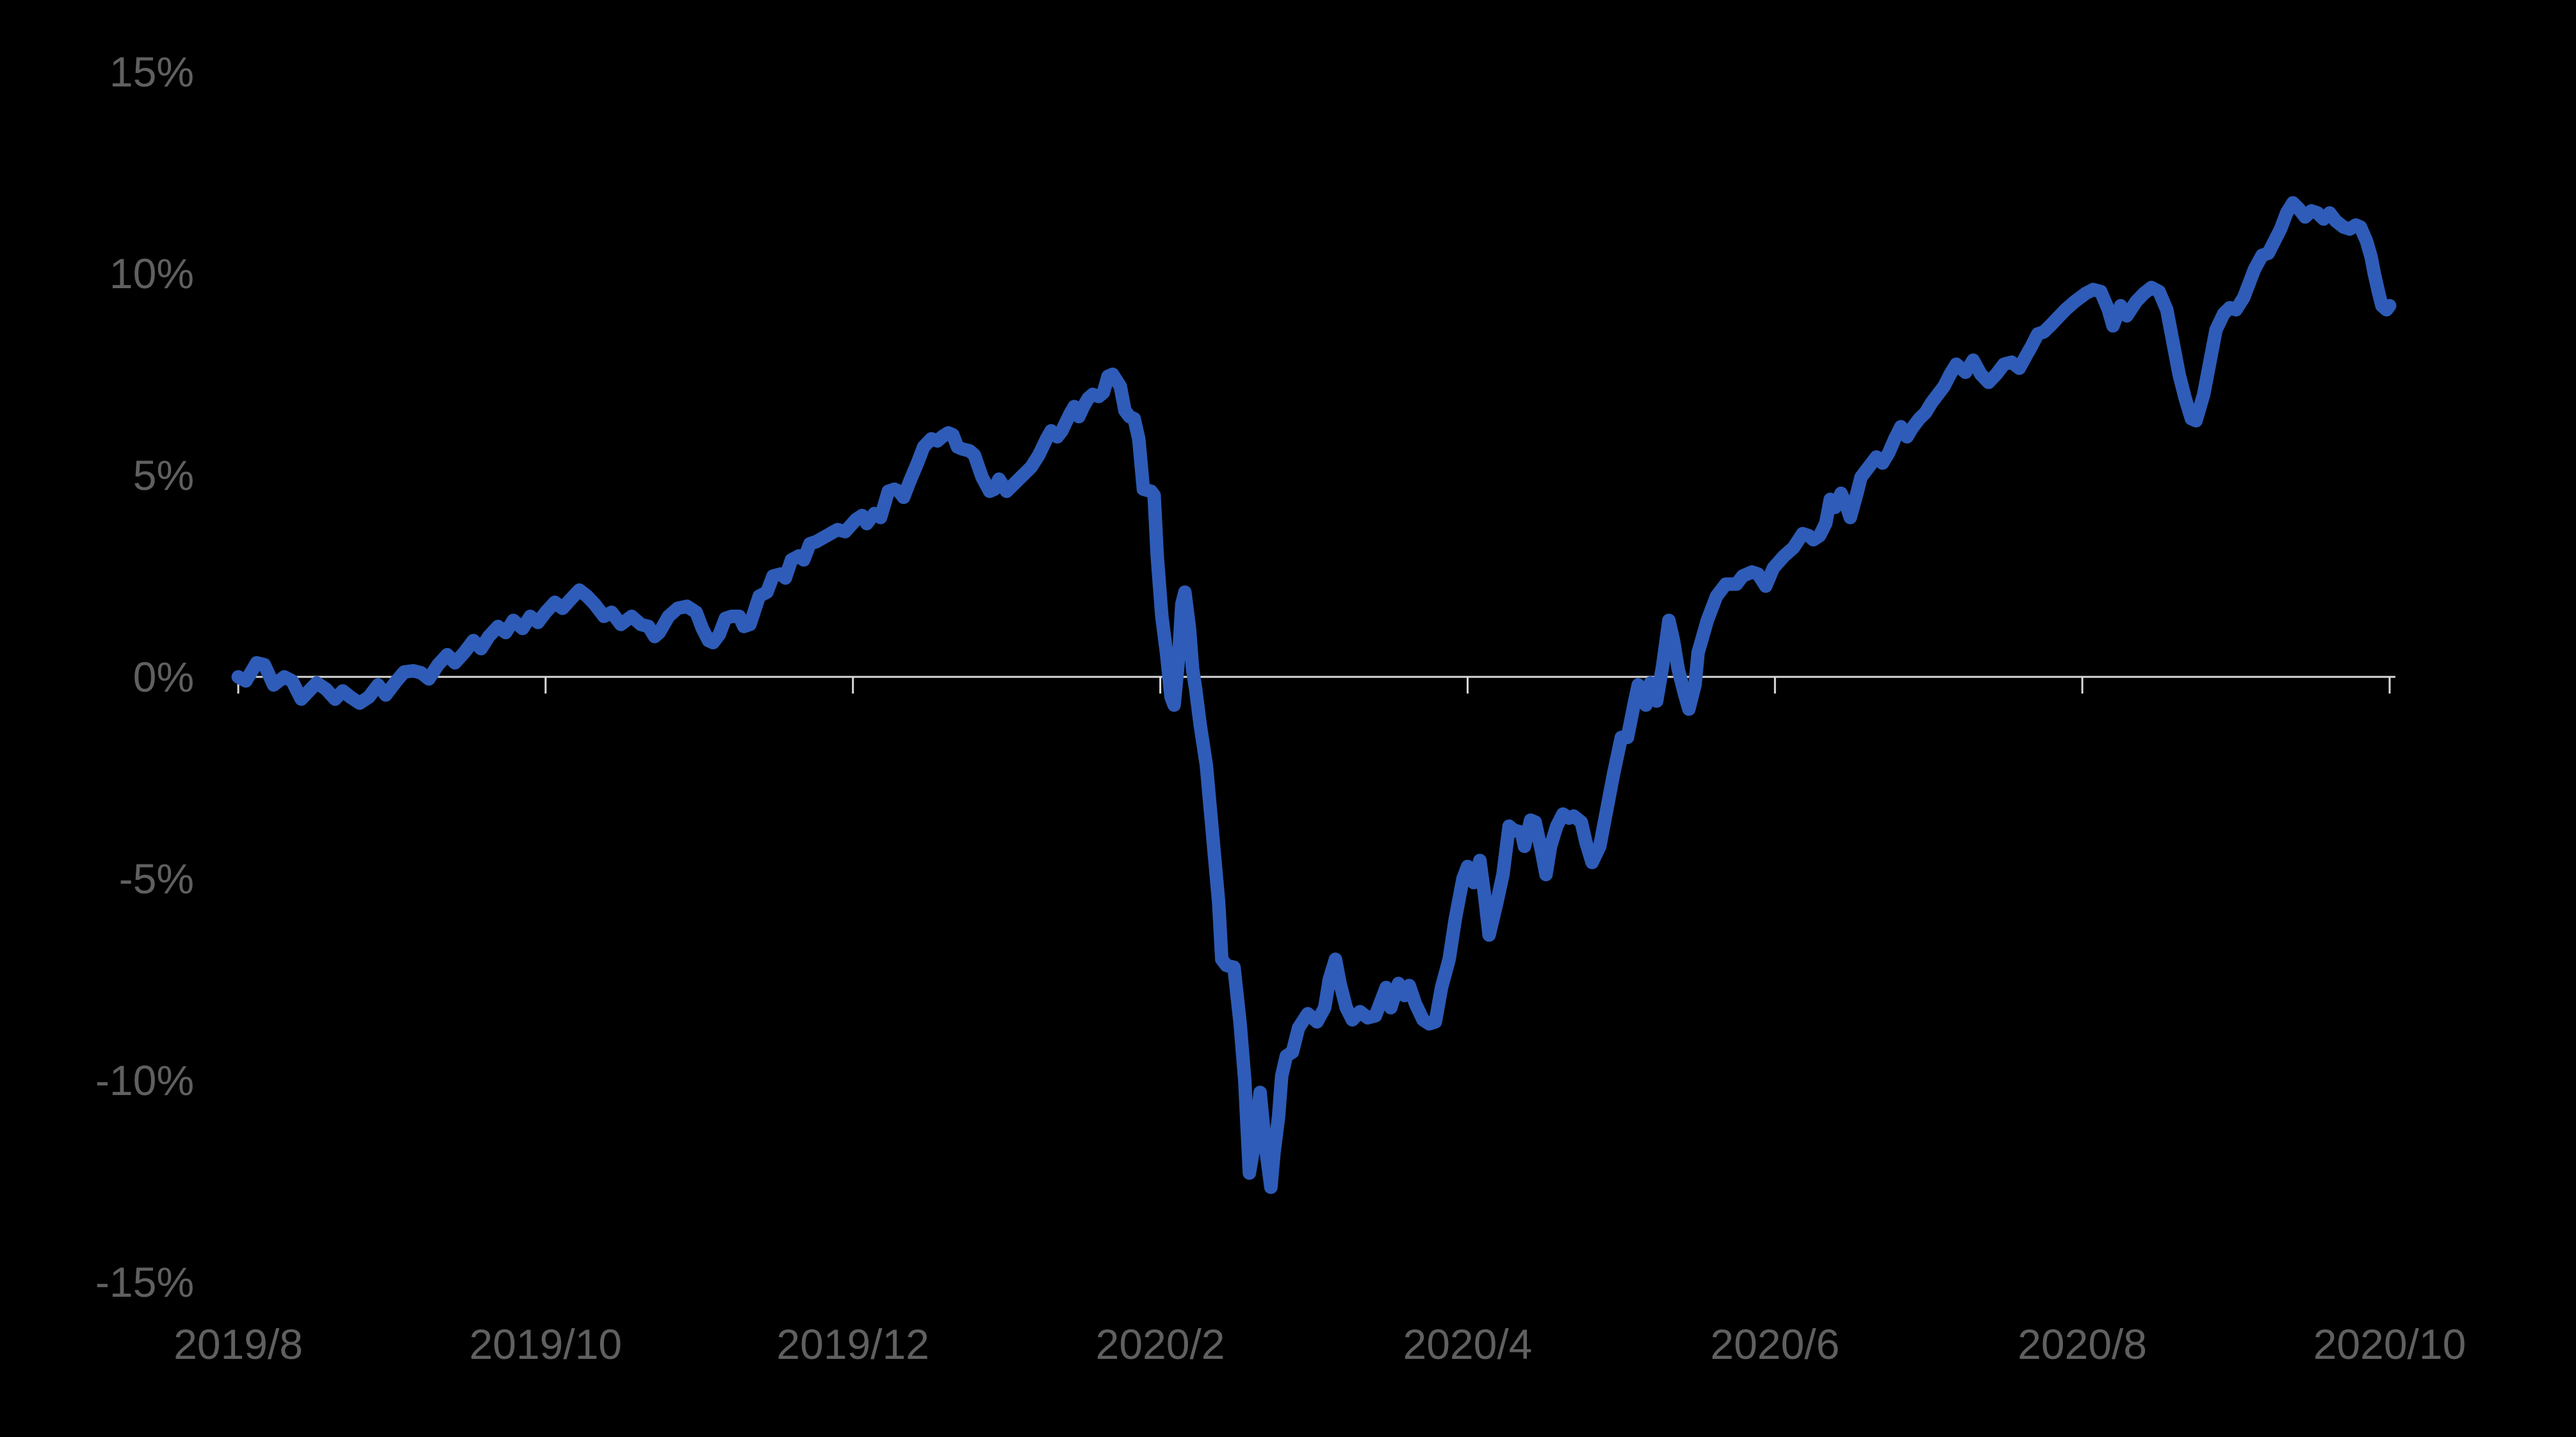 The image size is (2576, 1437). Describe the element at coordinates (163, 475) in the screenshot. I see `y-tick-label: 5%` at that location.